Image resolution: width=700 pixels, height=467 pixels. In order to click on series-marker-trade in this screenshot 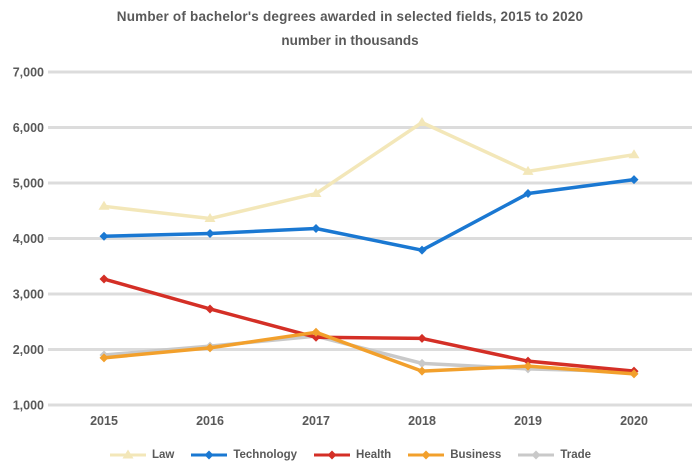, I will do `click(422, 363)`.